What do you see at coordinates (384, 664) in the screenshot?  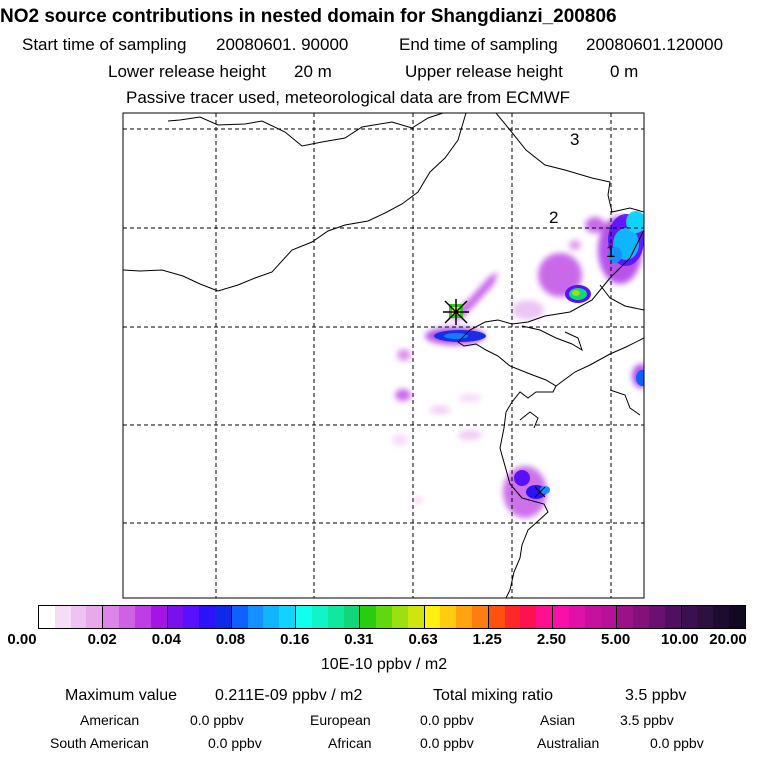 I see `colorbar-unit: 10E-10 ppbv / m2` at bounding box center [384, 664].